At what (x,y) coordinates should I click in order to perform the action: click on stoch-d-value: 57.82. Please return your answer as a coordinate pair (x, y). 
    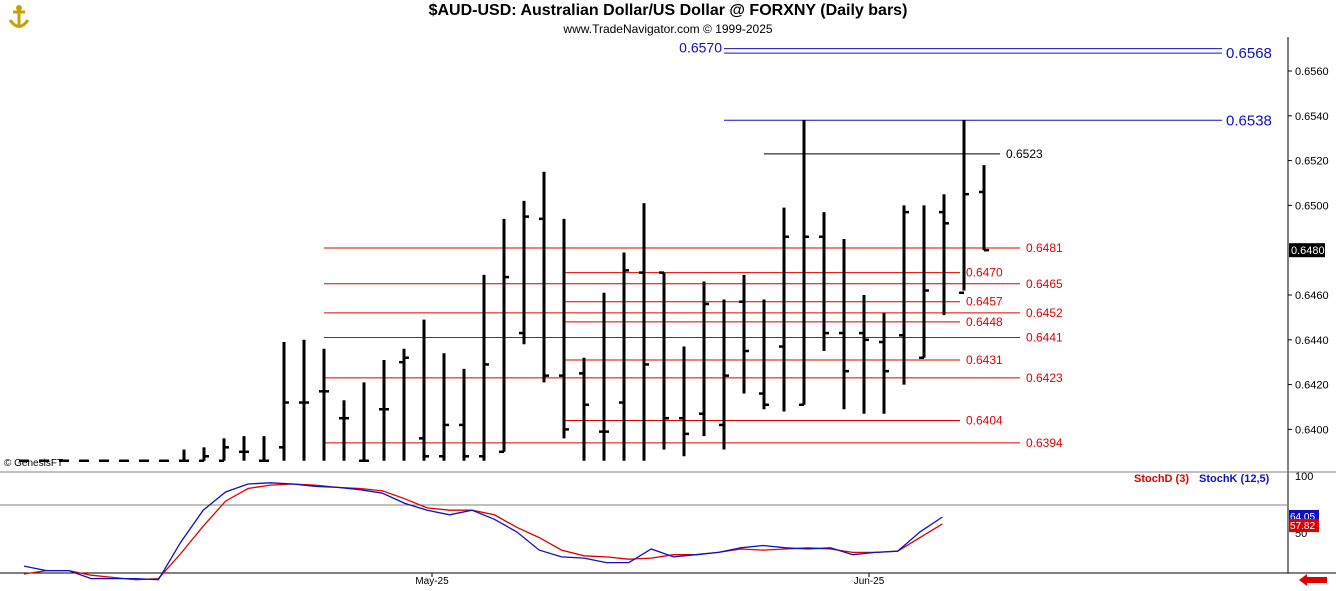
    Looking at the image, I should click on (1302, 526).